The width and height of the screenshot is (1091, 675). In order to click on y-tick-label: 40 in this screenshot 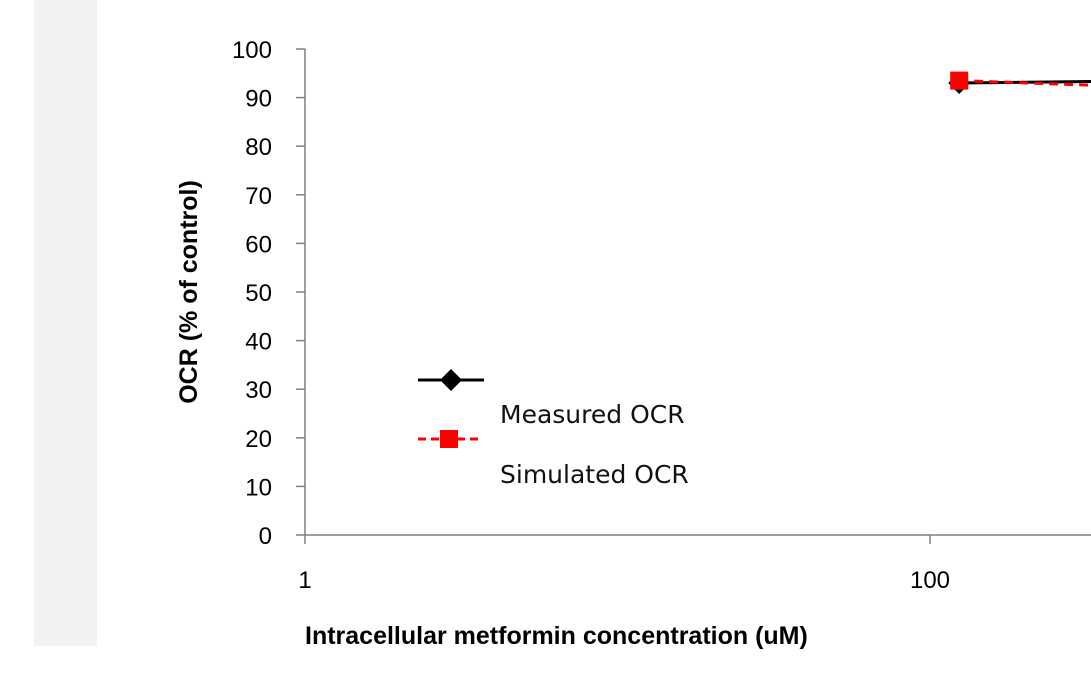, I will do `click(258, 342)`.